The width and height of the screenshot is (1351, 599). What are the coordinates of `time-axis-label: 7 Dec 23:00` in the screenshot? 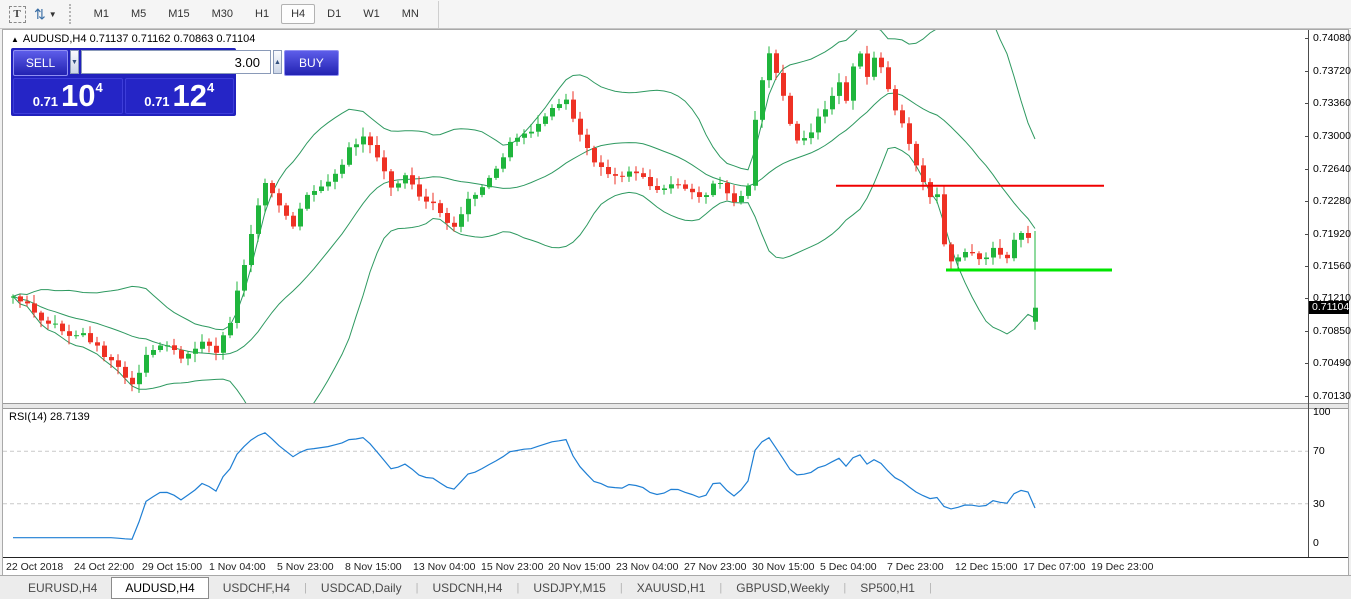 It's located at (915, 567).